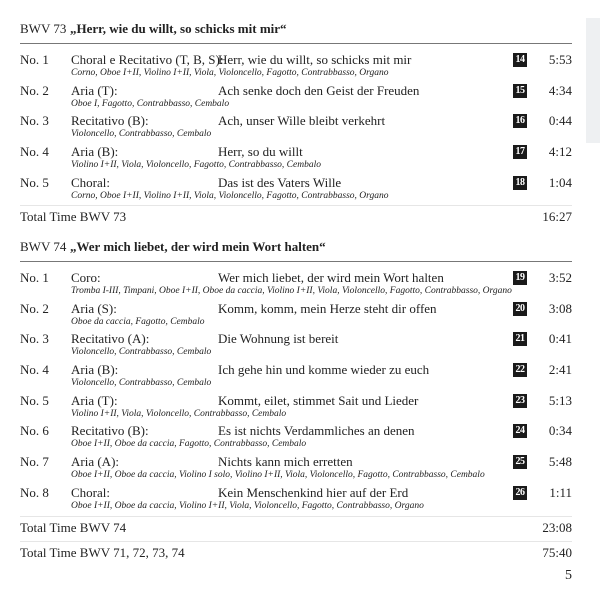  What do you see at coordinates (520, 121) in the screenshot?
I see `track-number-badge: 16` at bounding box center [520, 121].